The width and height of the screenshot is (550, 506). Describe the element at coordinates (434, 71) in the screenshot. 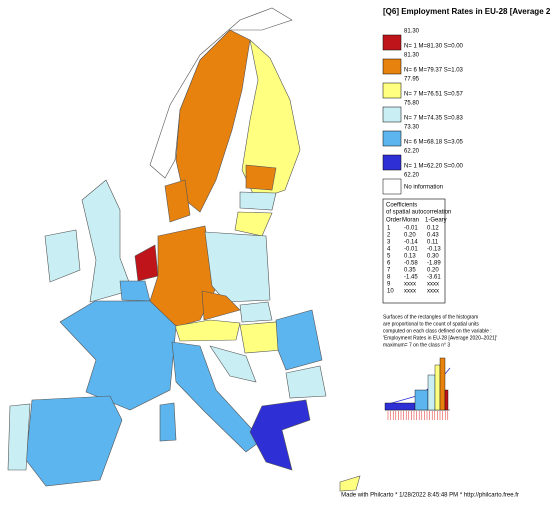

I see `class-stats: N= 6 M=79.37 S=1.03` at that location.